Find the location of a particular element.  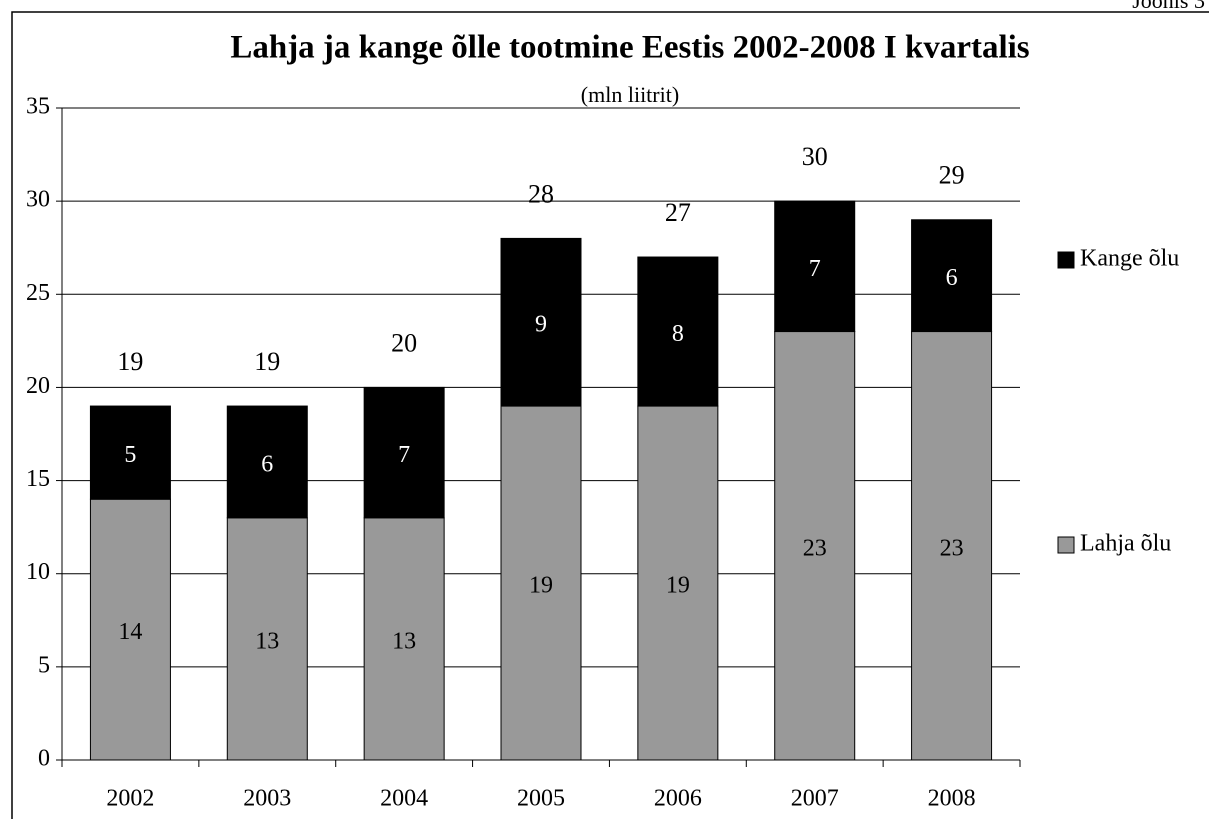

legend-label: Lahja õlu is located at coordinates (1125, 544).